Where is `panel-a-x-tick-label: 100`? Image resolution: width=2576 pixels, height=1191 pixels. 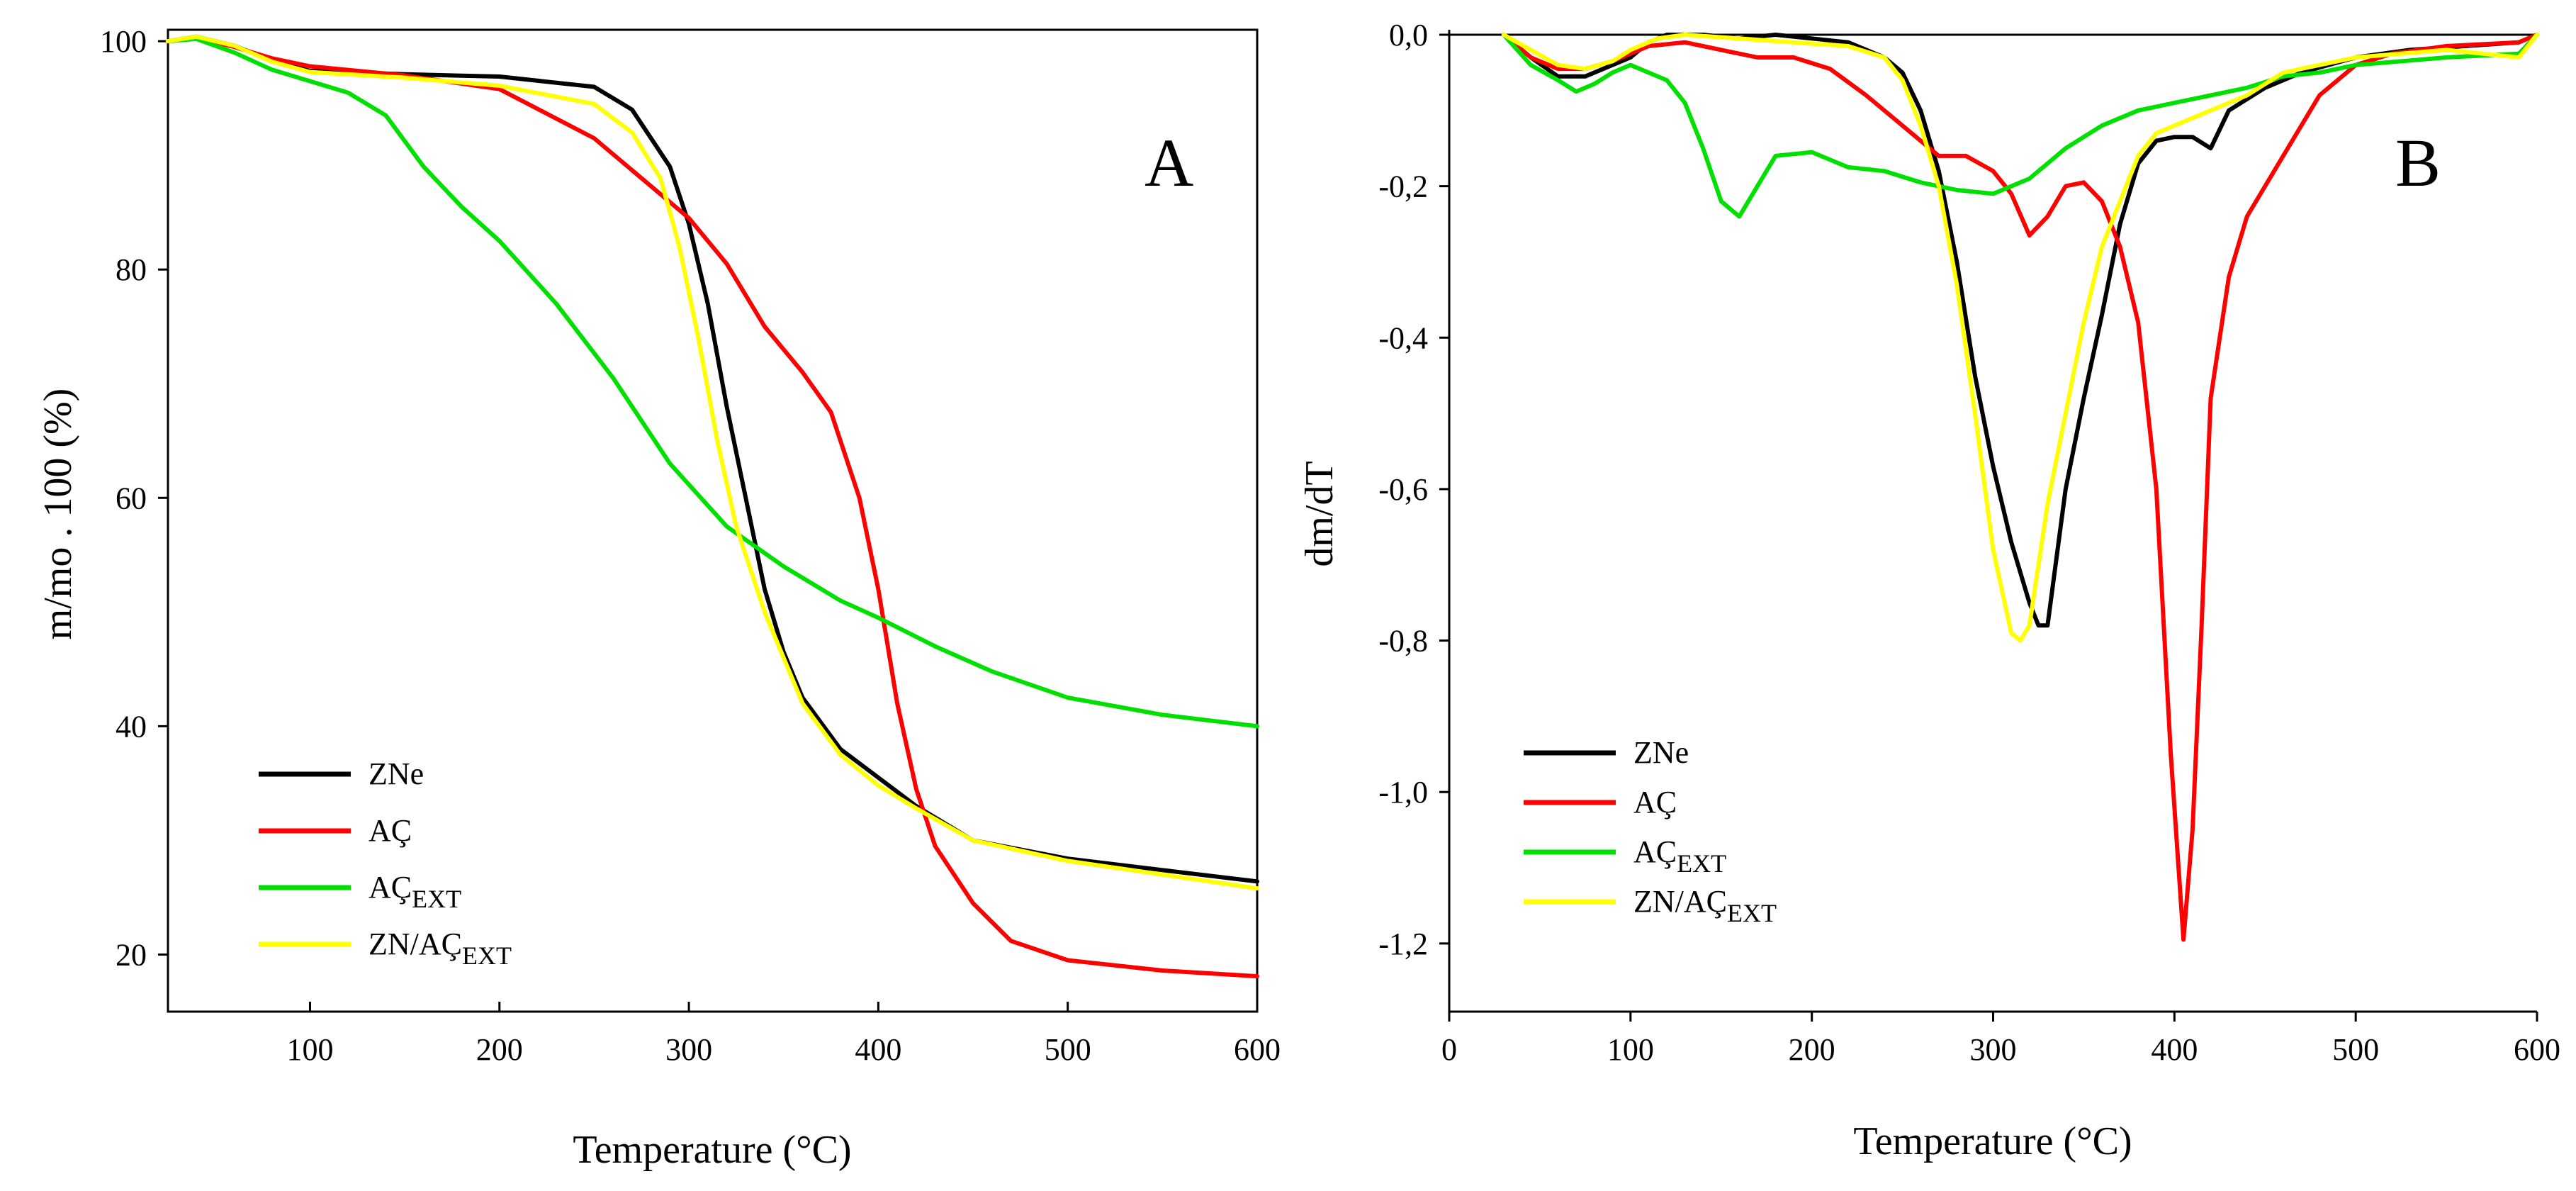 panel-a-x-tick-label: 100 is located at coordinates (309, 1049).